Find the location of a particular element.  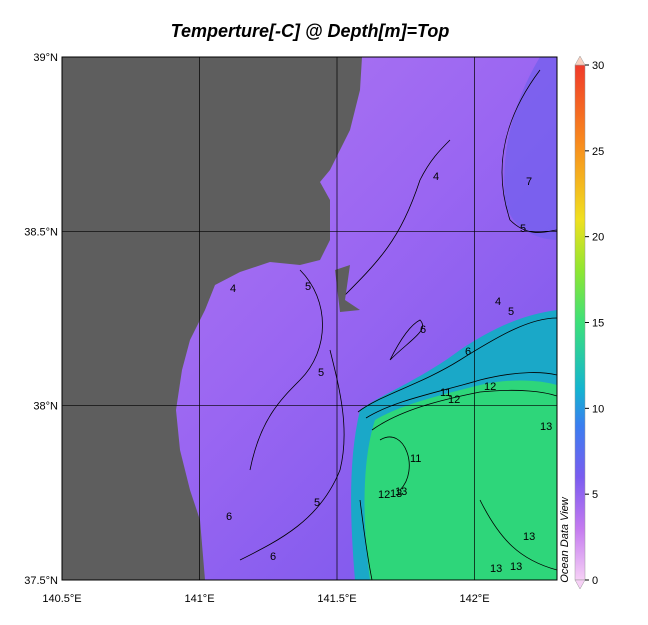

contour-label: 7 is located at coordinates (529, 182).